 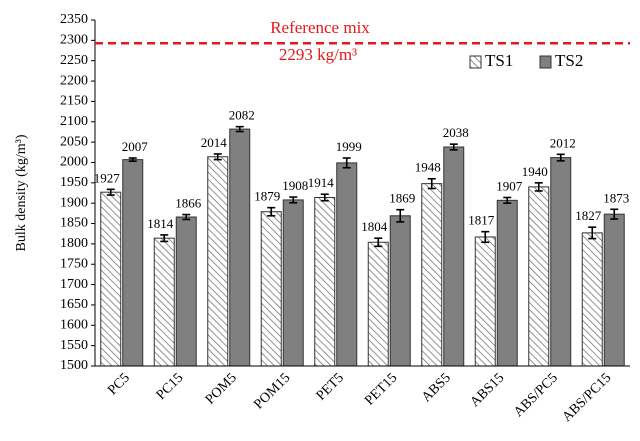 I want to click on y-tick-label: 2350, so click(x=74, y=19).